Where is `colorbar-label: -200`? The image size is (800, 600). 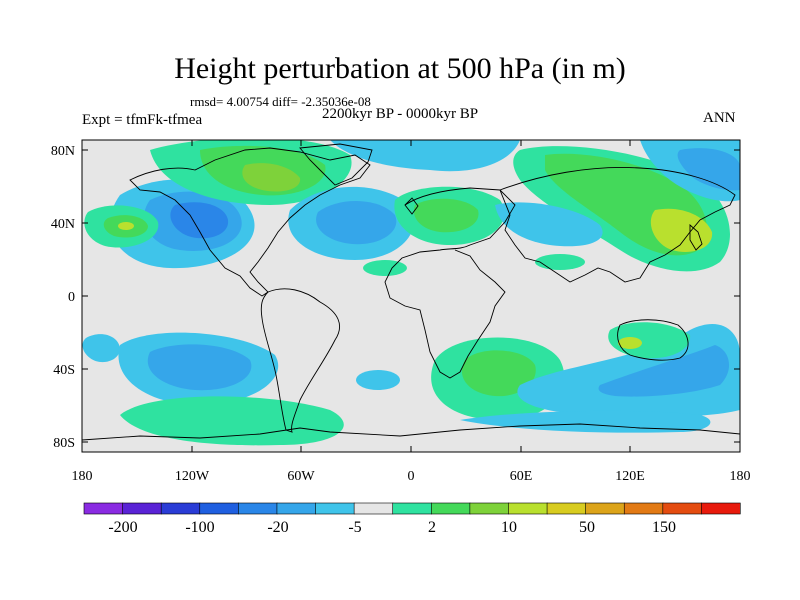
colorbar-label: -200 is located at coordinates (122, 527).